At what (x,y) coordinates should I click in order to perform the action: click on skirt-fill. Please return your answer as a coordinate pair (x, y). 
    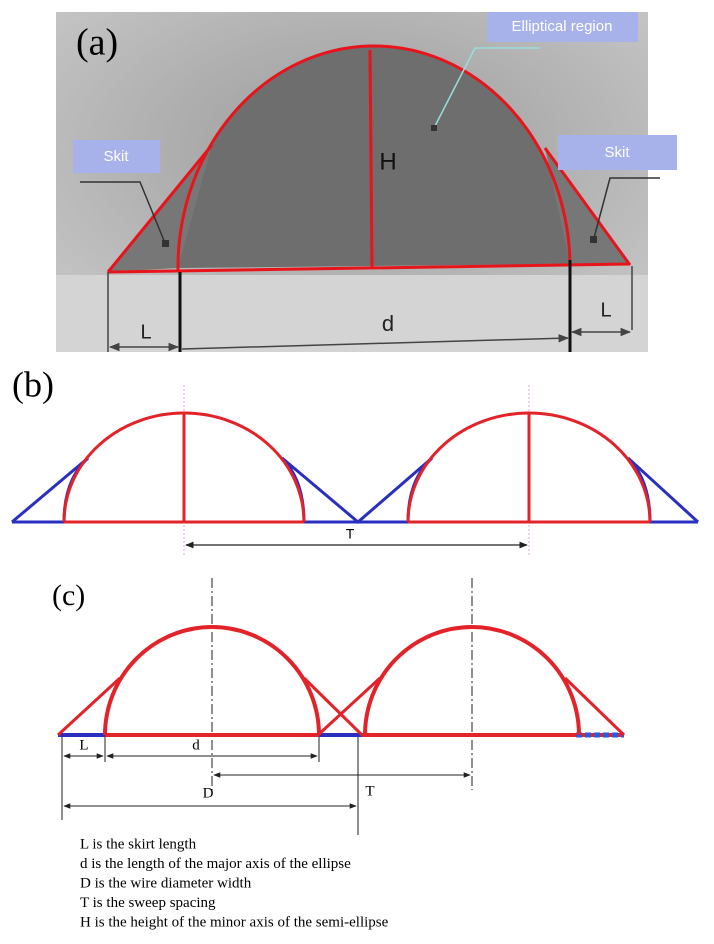
    Looking at the image, I should click on (369, 208).